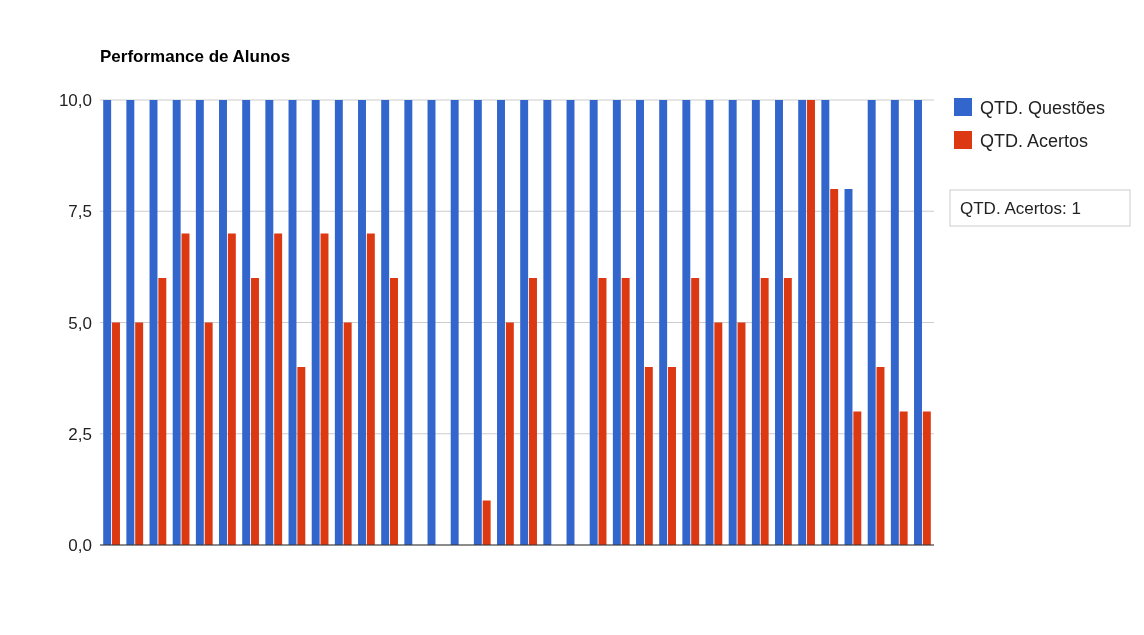 The image size is (1144, 635). I want to click on y-tick-label: 10,0, so click(75, 100).